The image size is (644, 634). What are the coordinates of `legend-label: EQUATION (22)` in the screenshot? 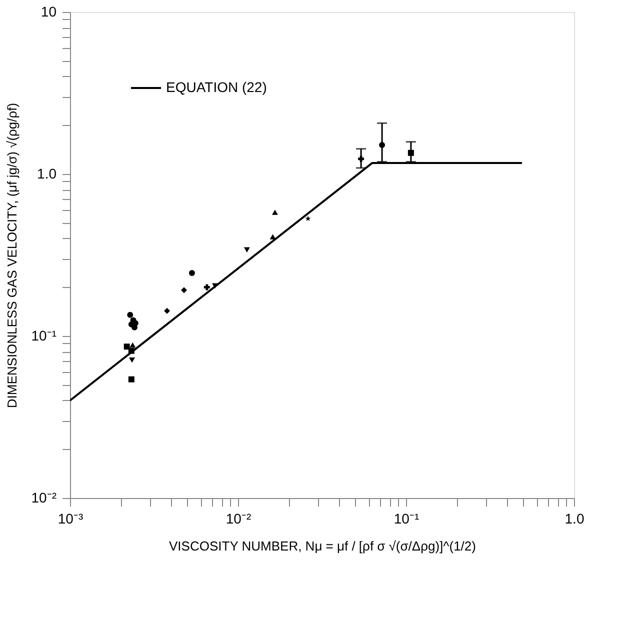 It's located at (216, 87).